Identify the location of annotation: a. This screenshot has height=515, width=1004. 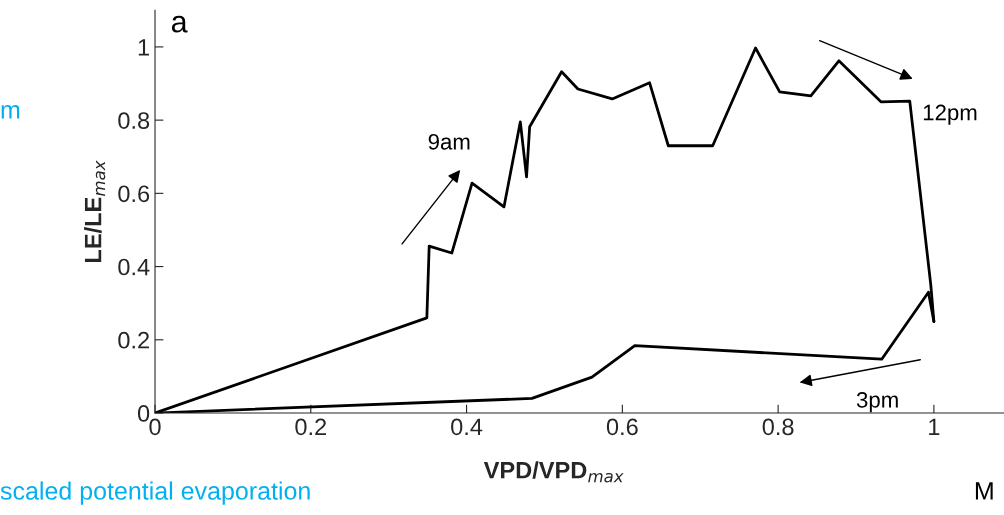
(179, 24).